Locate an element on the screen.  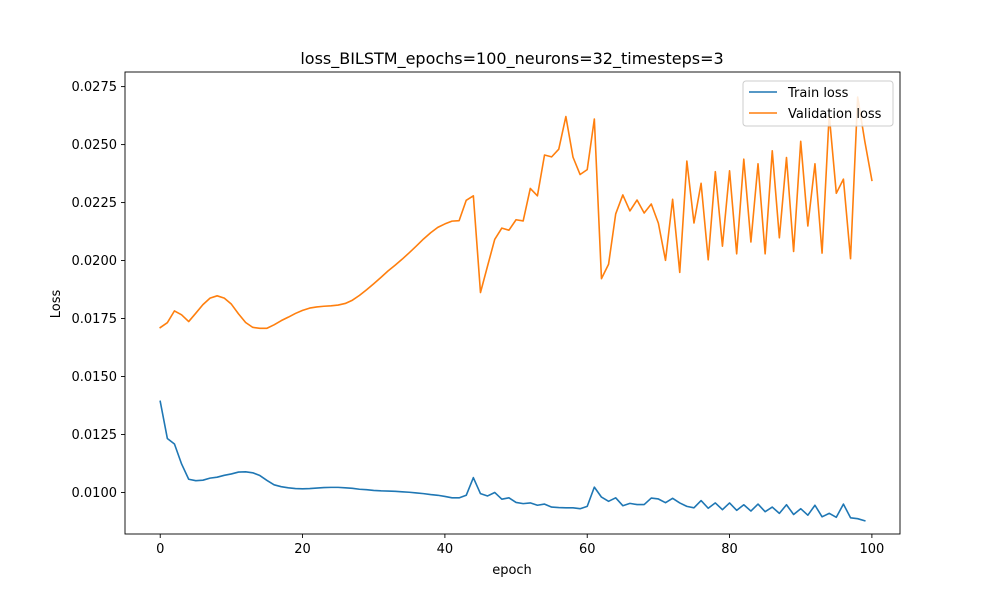
legend-label: Train loss is located at coordinates (818, 93).